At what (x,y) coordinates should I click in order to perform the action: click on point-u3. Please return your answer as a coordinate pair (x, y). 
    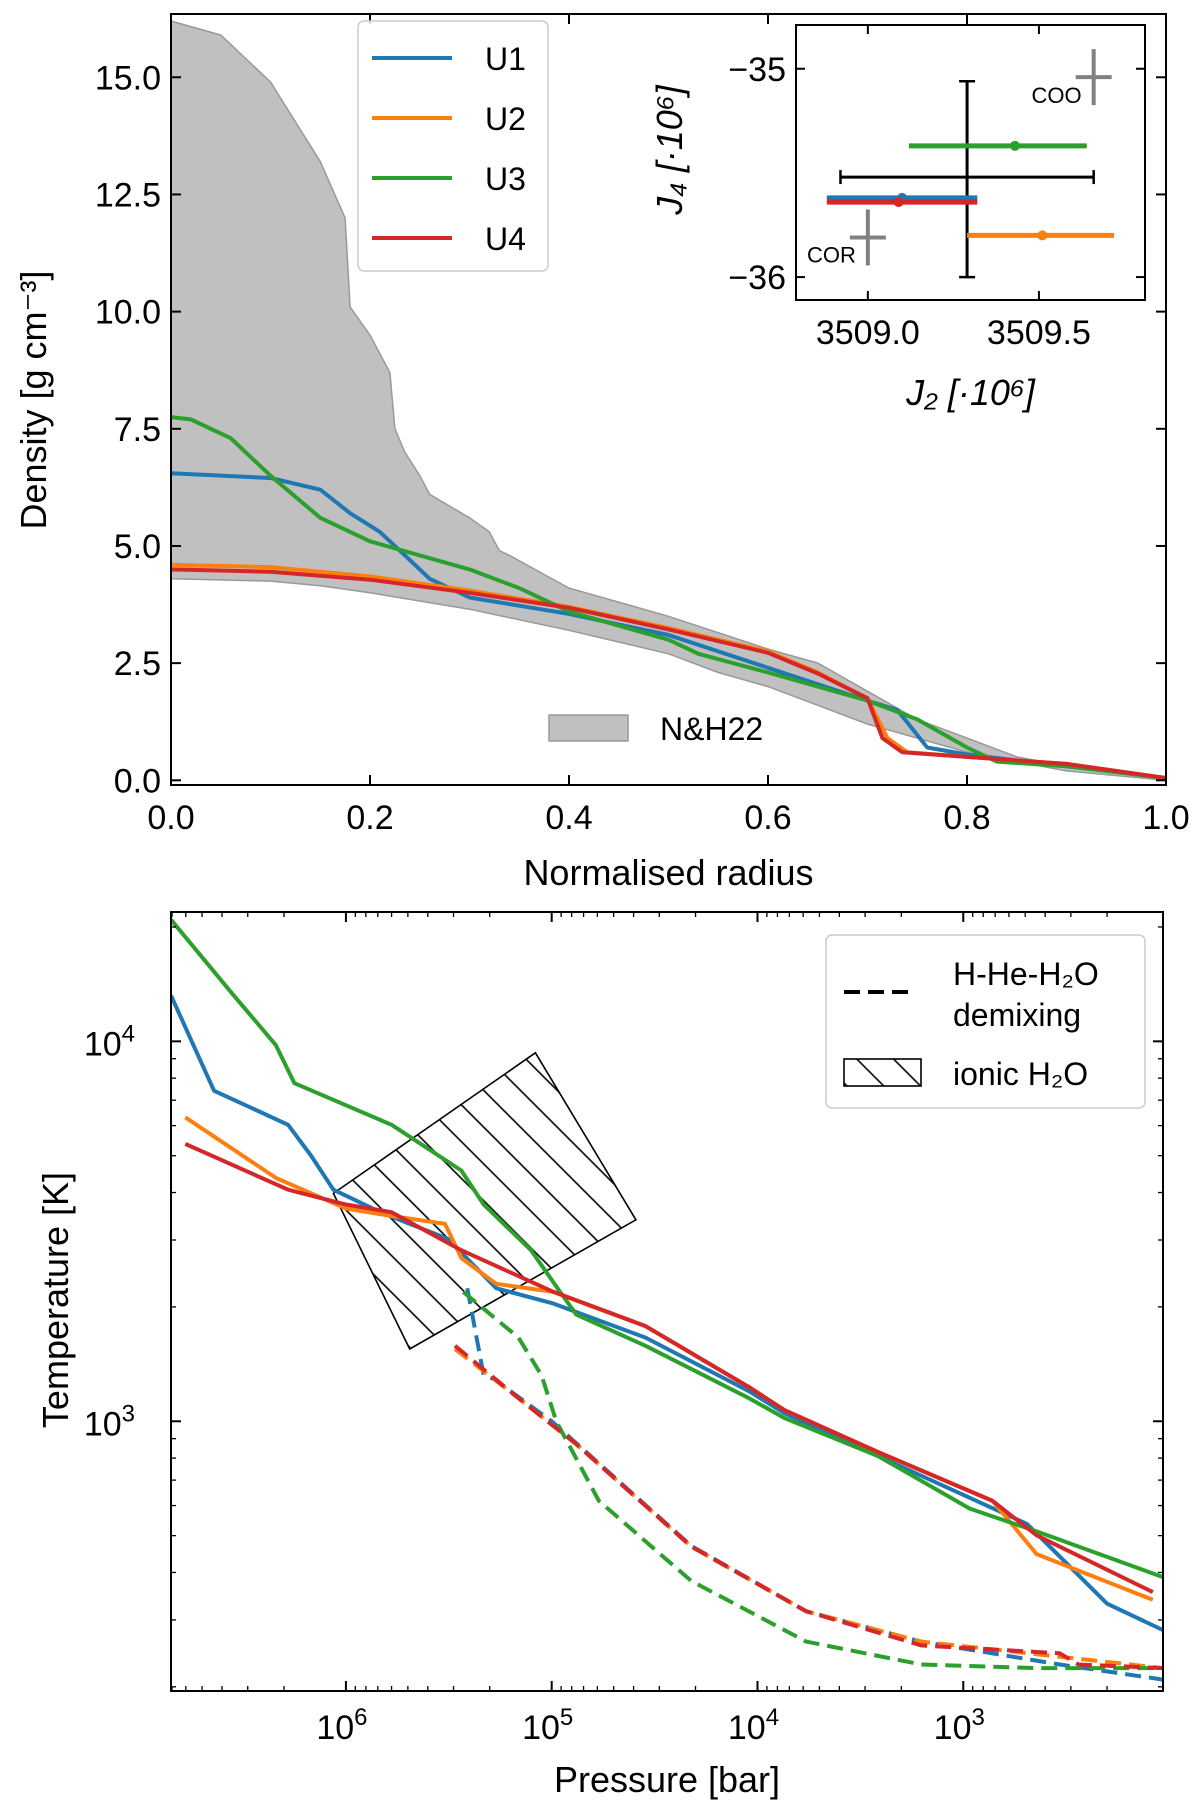
    Looking at the image, I should click on (1014, 145).